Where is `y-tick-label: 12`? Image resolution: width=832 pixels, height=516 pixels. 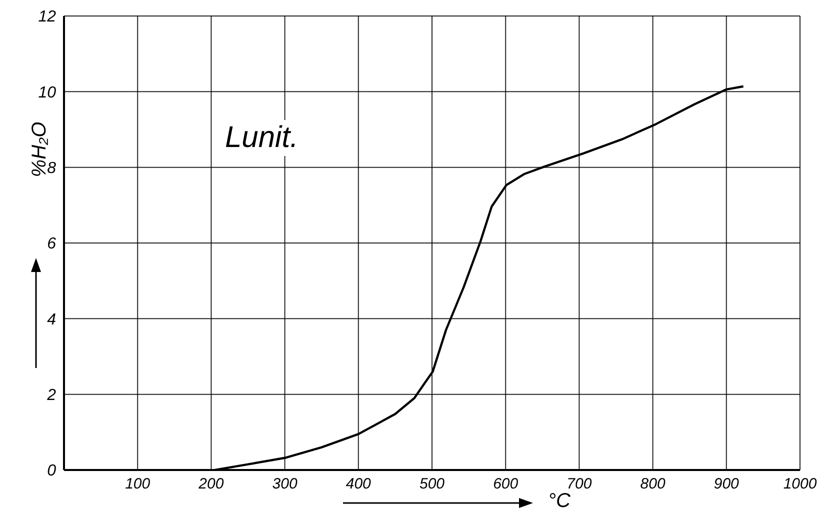 y-tick-label: 12 is located at coordinates (47, 17).